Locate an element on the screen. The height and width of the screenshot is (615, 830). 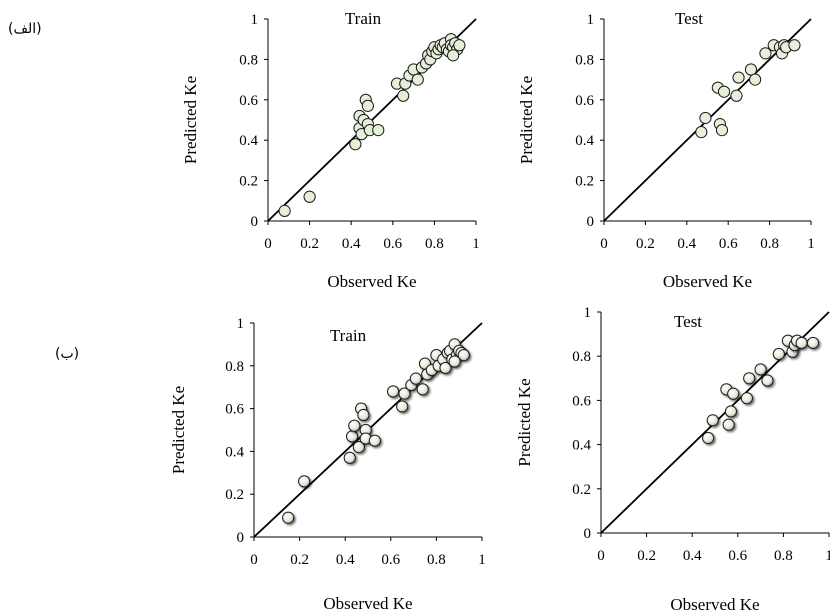
chart-title: Train is located at coordinates (363, 18).